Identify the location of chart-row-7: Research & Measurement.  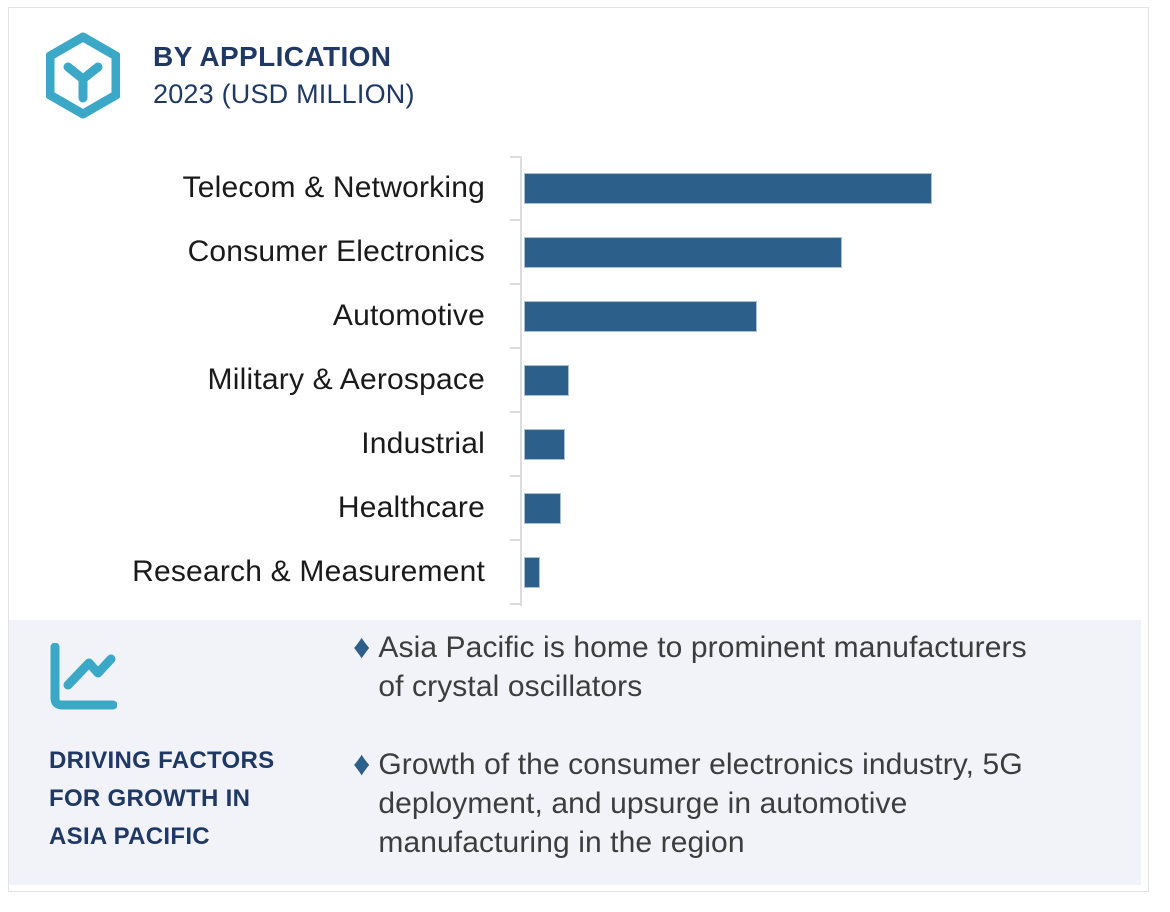
(578, 572).